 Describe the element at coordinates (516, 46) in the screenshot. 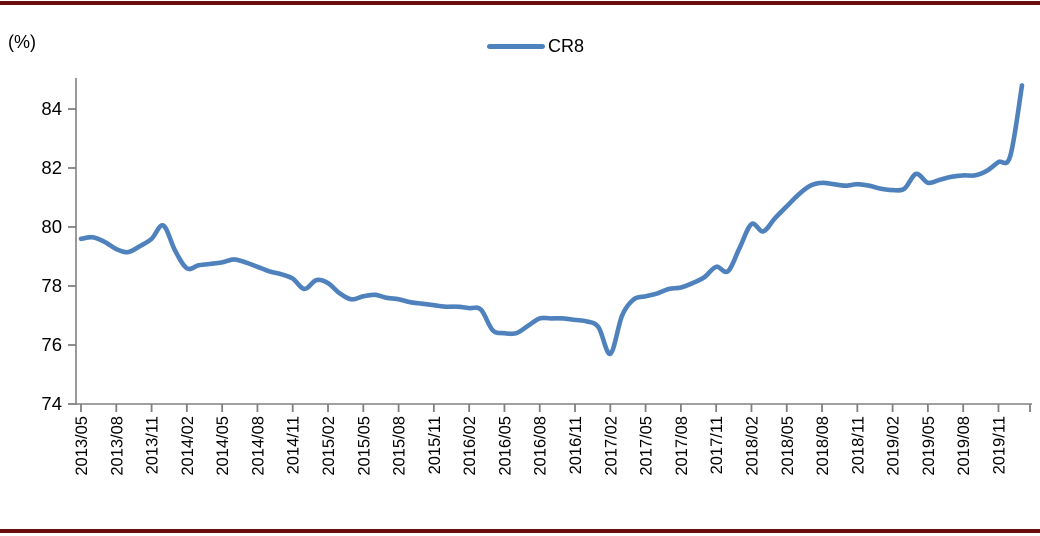

I see `legend-line-swatch` at that location.